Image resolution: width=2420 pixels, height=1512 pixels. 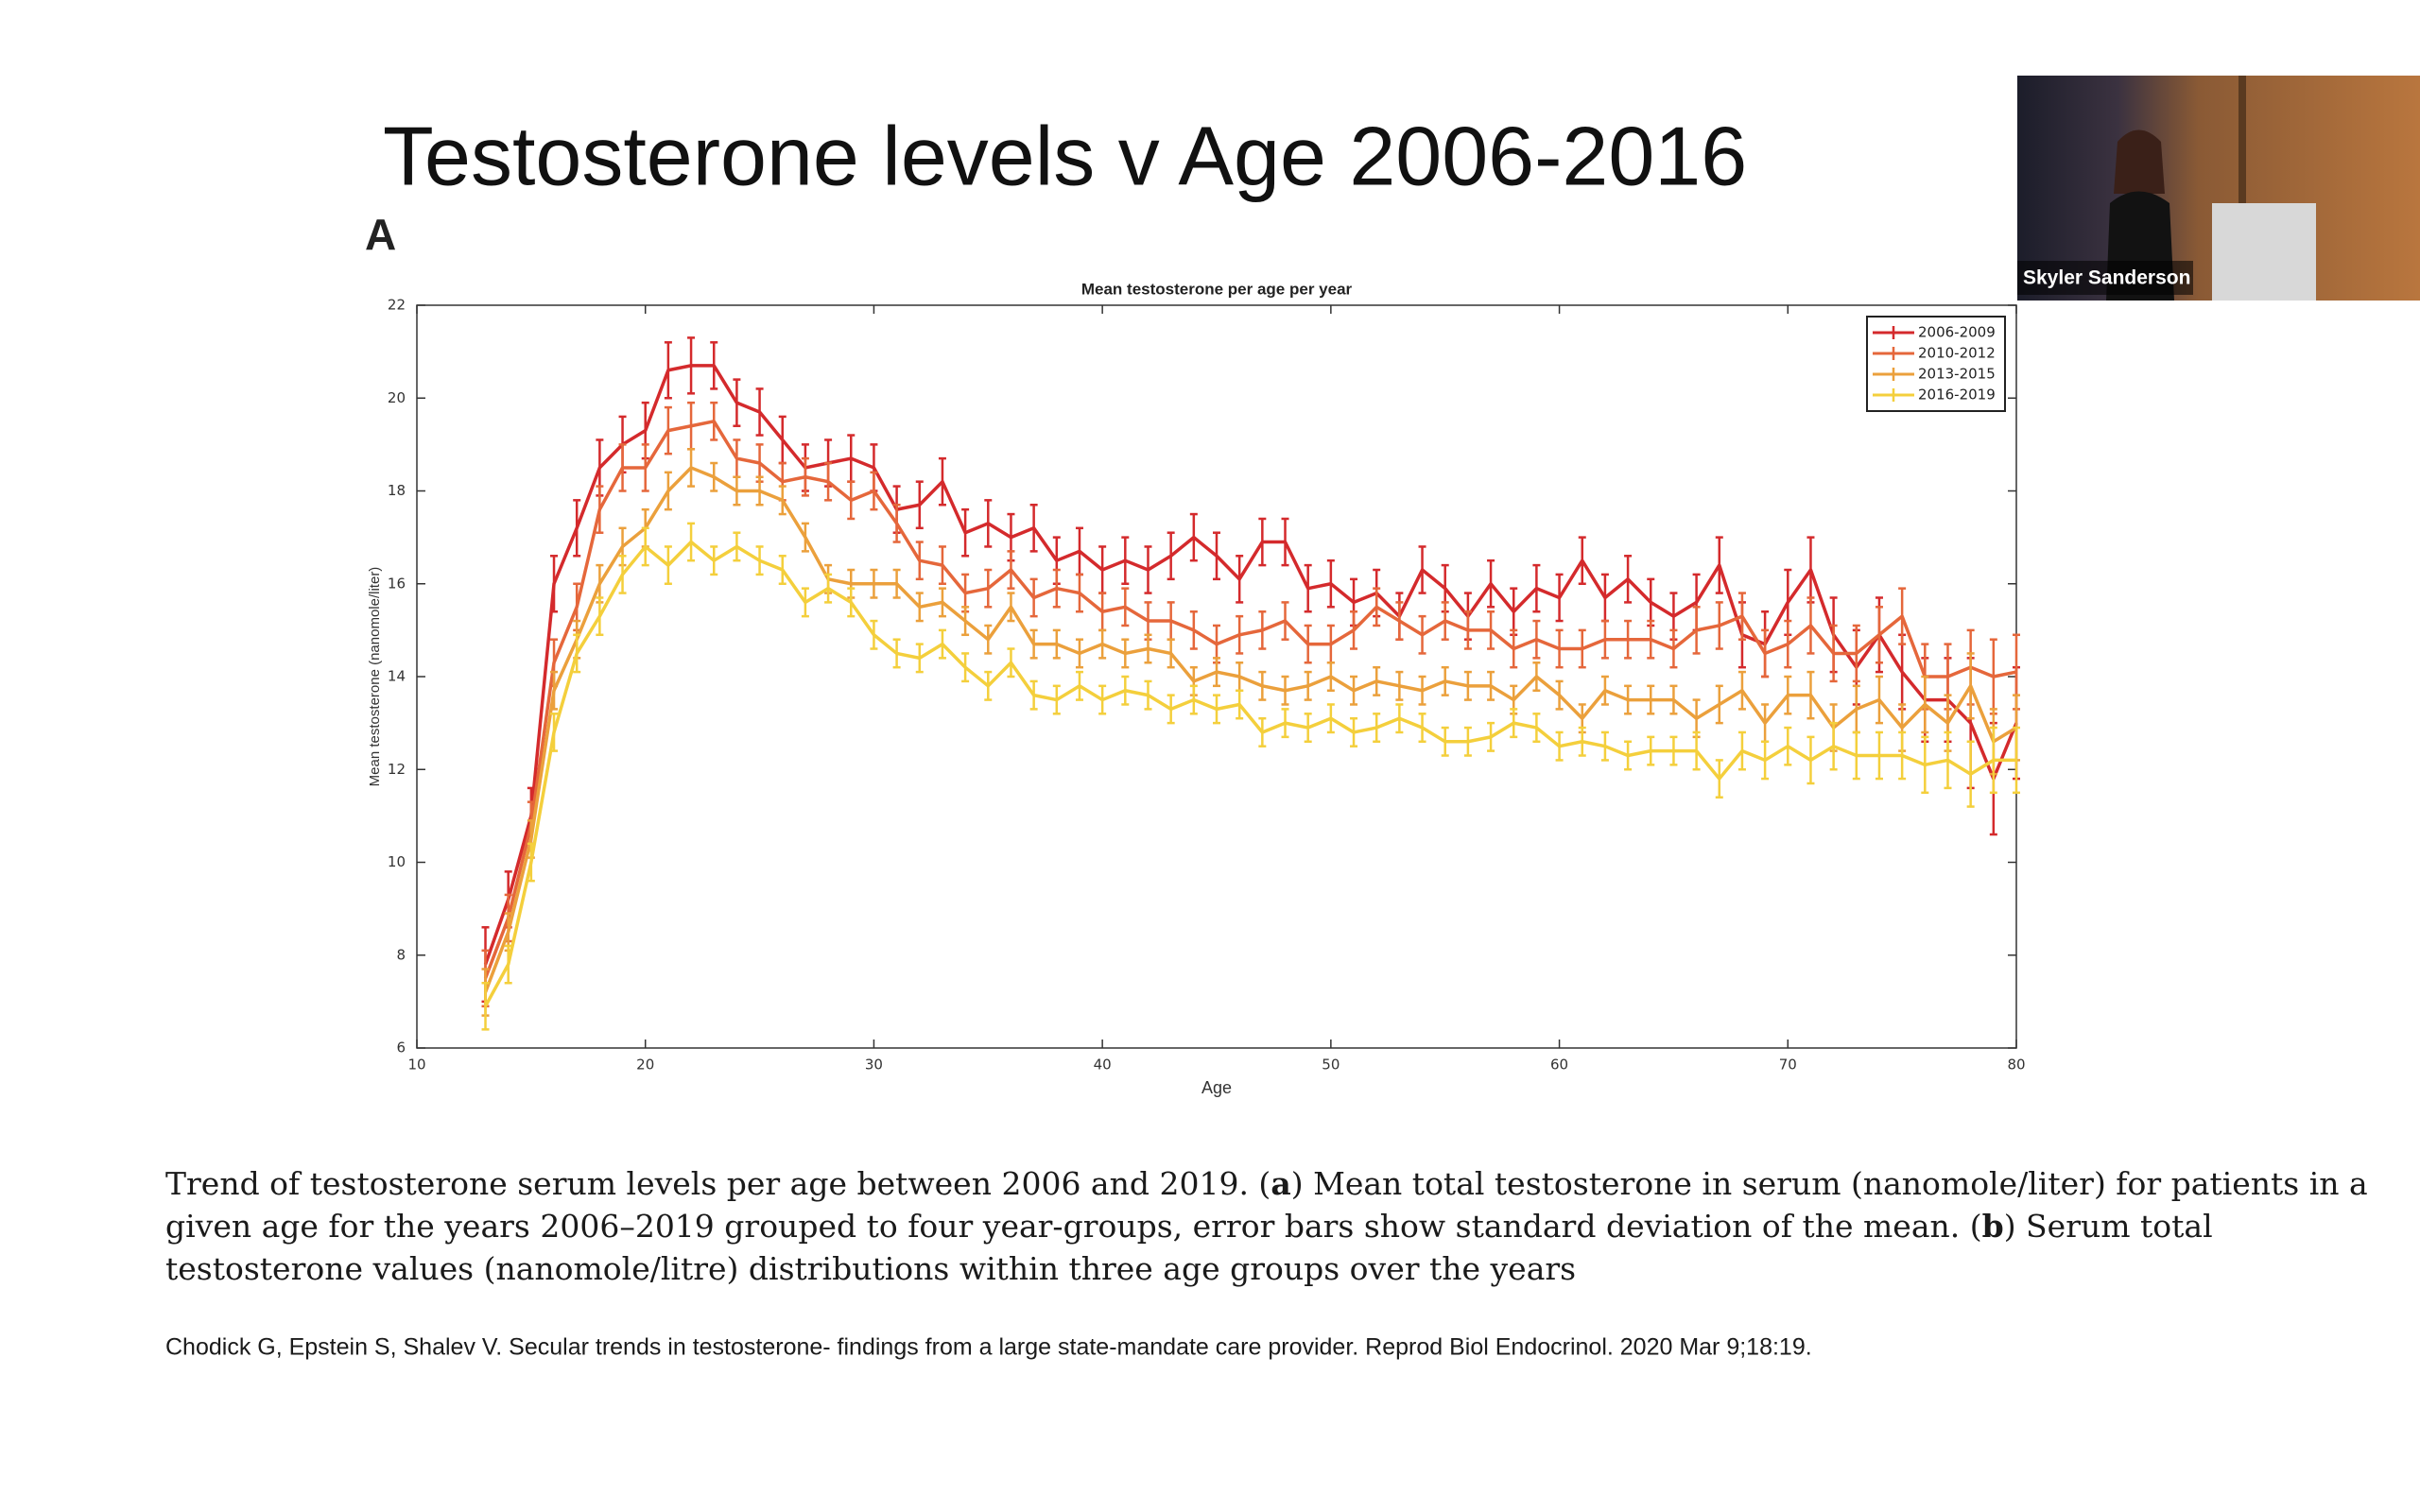 What do you see at coordinates (2139, 161) in the screenshot?
I see `speaker-hair` at bounding box center [2139, 161].